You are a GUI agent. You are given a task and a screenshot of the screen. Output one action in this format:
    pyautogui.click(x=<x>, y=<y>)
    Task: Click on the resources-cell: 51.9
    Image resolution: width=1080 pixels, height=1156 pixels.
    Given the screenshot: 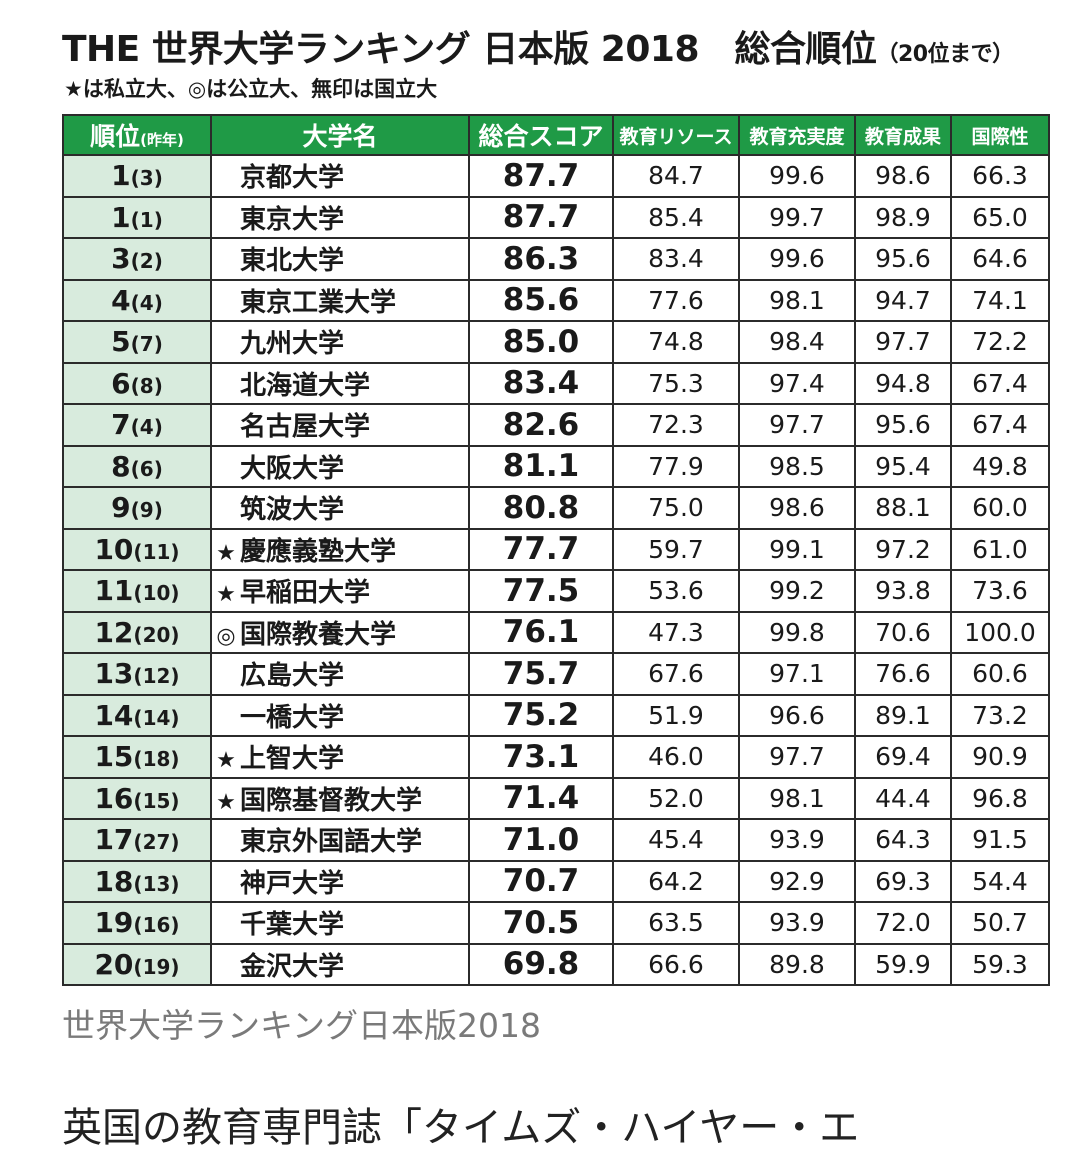 What is the action you would take?
    pyautogui.click(x=676, y=715)
    